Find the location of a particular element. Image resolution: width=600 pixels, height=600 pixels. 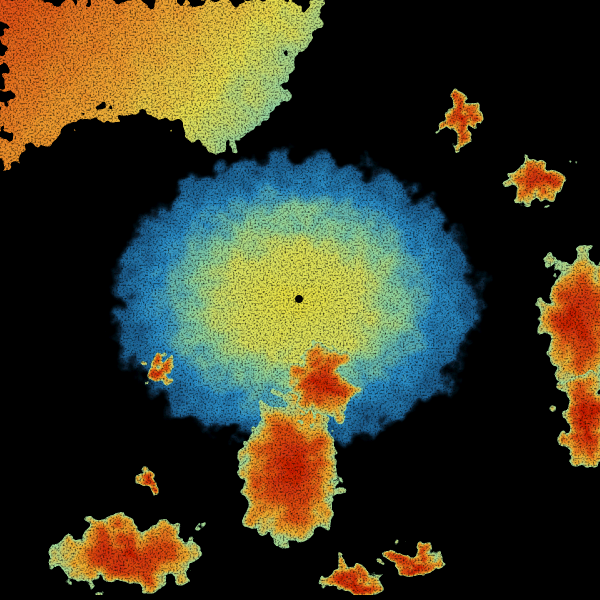

northern-band is located at coordinates (165, 80).